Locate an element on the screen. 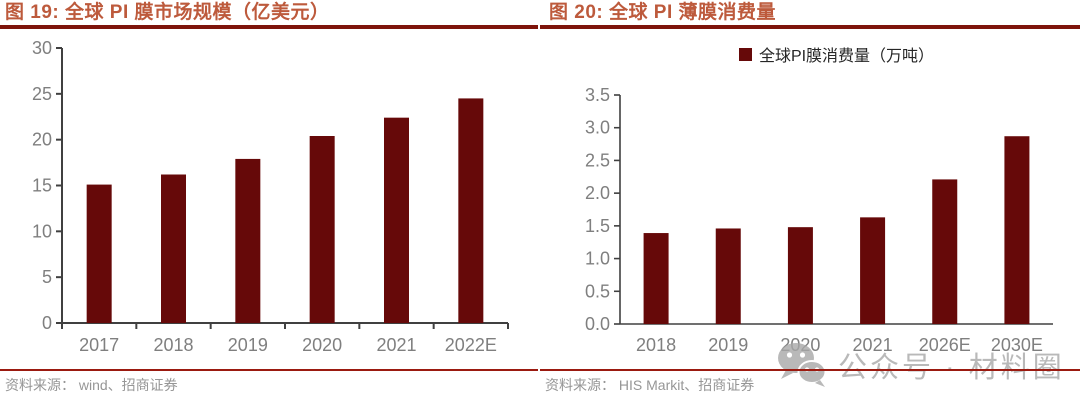 The width and height of the screenshot is (1080, 408). svg-text: 15 is located at coordinates (42, 186).